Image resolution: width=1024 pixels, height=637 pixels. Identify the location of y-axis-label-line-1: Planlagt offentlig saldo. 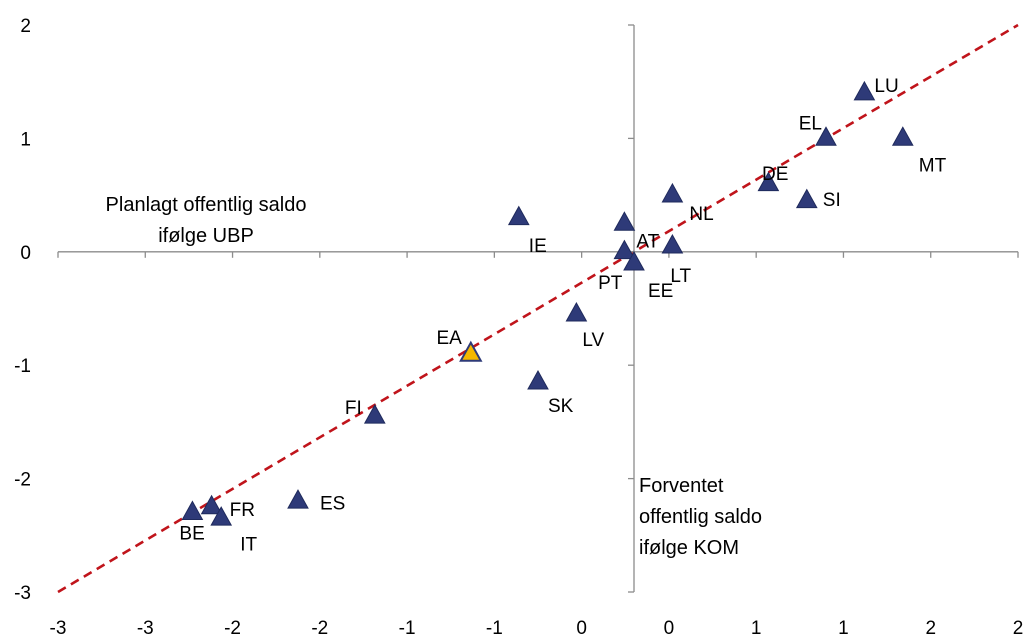
(206, 205).